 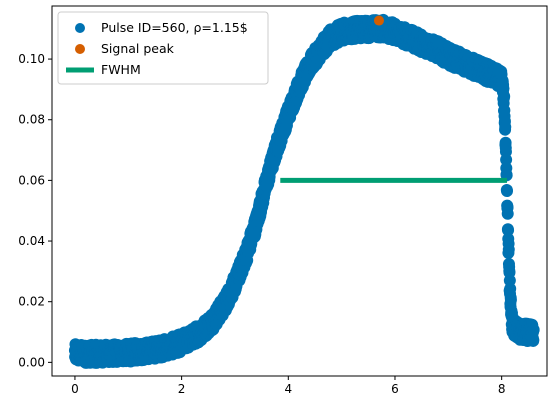 I want to click on legend: Pulse ID=560, ρ=1.15$ Signal peak FWHM, so click(x=163, y=48).